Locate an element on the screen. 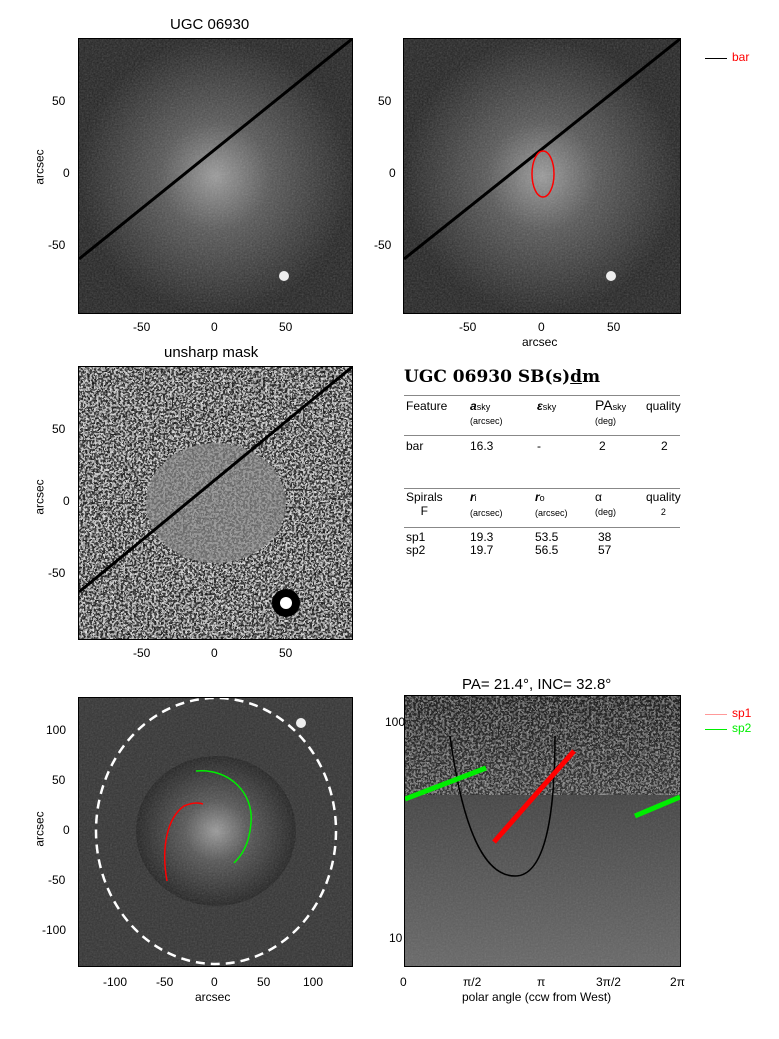  col-ri: ri (arcsec) is located at coordinates (486, 504).